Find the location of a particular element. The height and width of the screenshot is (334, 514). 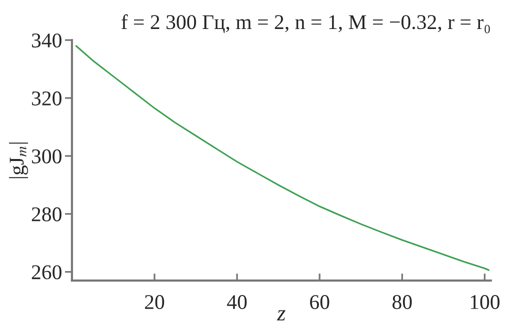

x-axis-title: z is located at coordinates (281, 315).